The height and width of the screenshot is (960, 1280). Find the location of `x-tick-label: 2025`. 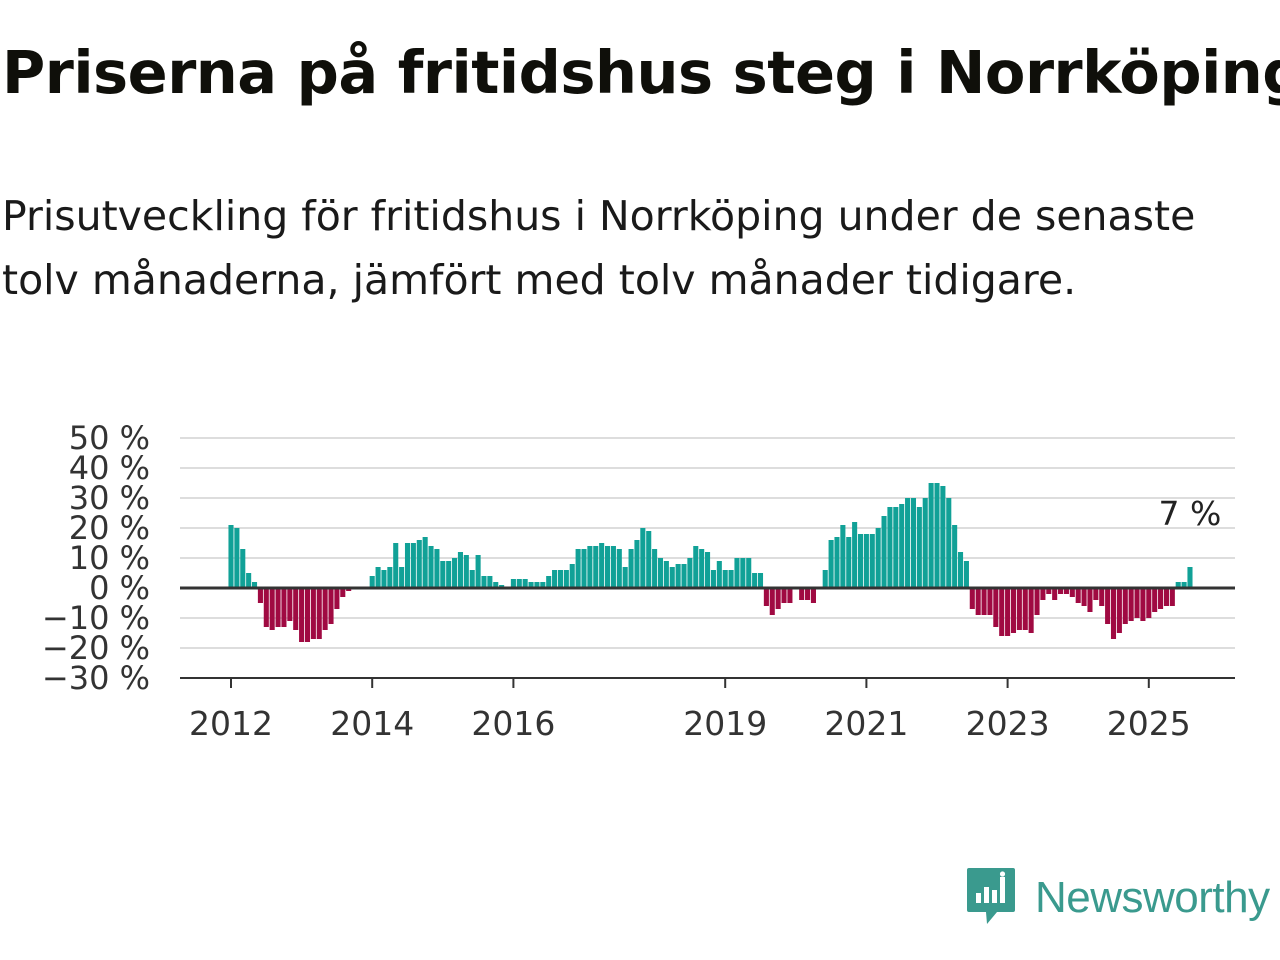

x-tick-label: 2025 is located at coordinates (1149, 722).